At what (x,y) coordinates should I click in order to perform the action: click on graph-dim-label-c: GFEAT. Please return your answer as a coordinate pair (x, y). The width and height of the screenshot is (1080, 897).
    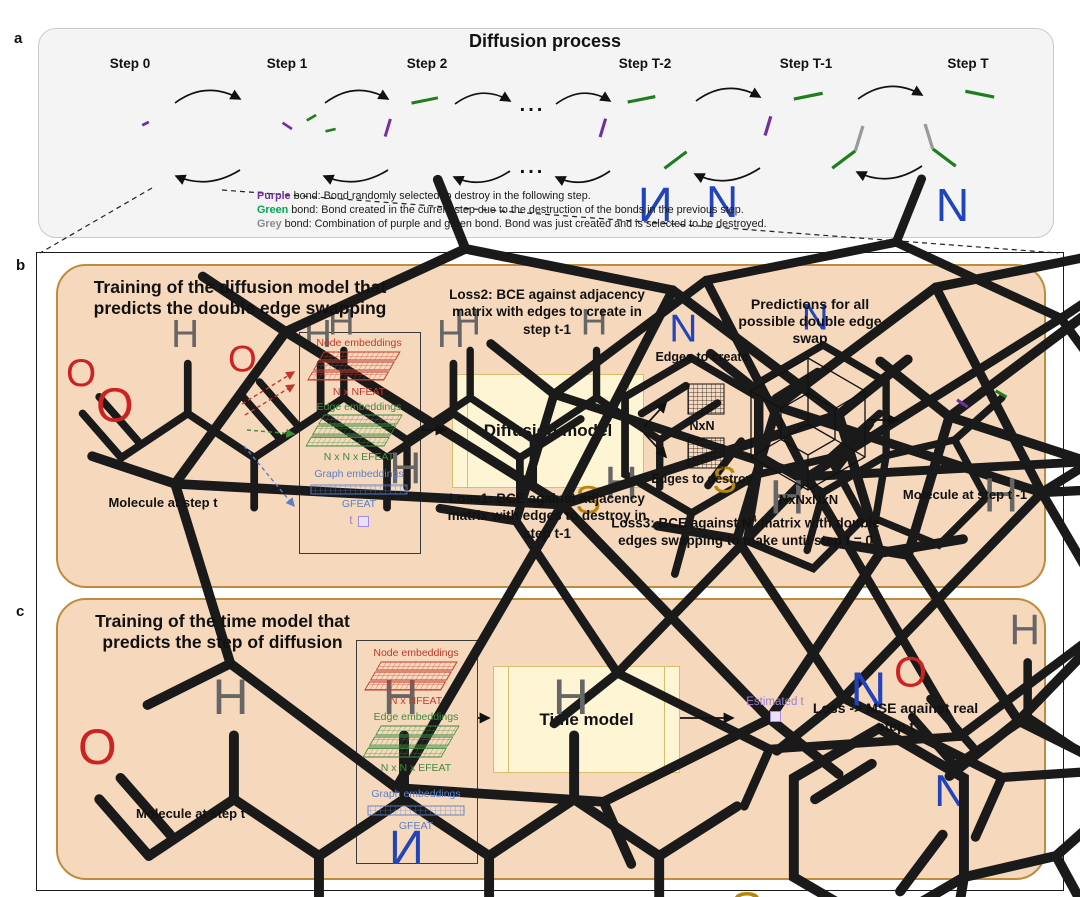
    Looking at the image, I should click on (416, 826).